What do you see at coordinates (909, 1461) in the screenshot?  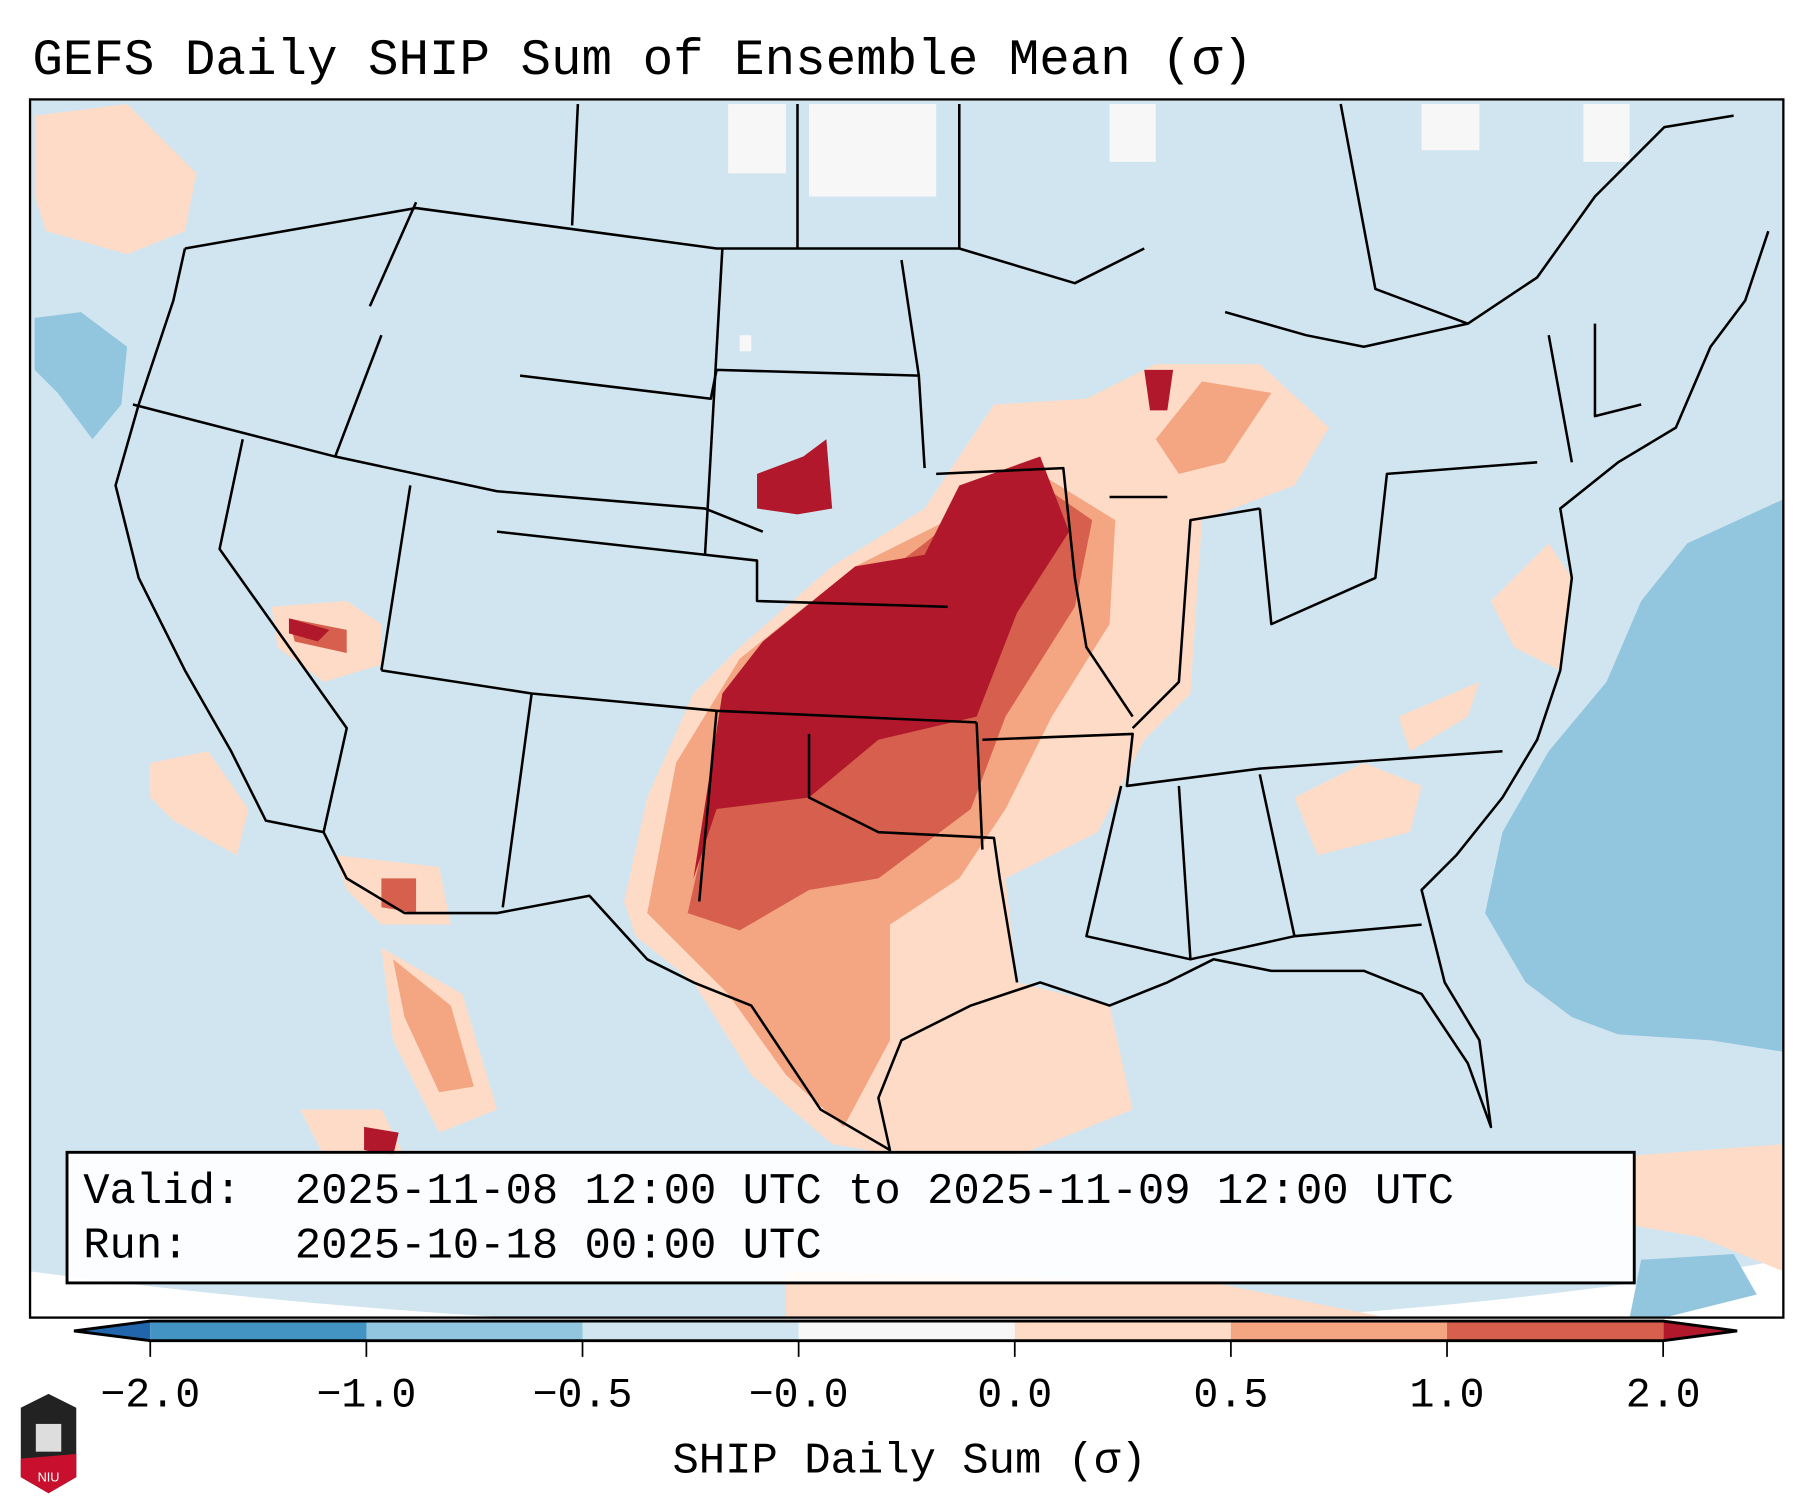 I see `colorbar-label: SHIP Daily Sum (σ)` at bounding box center [909, 1461].